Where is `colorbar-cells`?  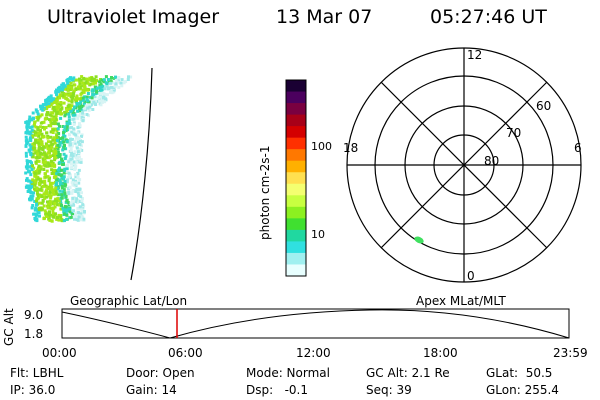 colorbar-cells is located at coordinates (296, 178).